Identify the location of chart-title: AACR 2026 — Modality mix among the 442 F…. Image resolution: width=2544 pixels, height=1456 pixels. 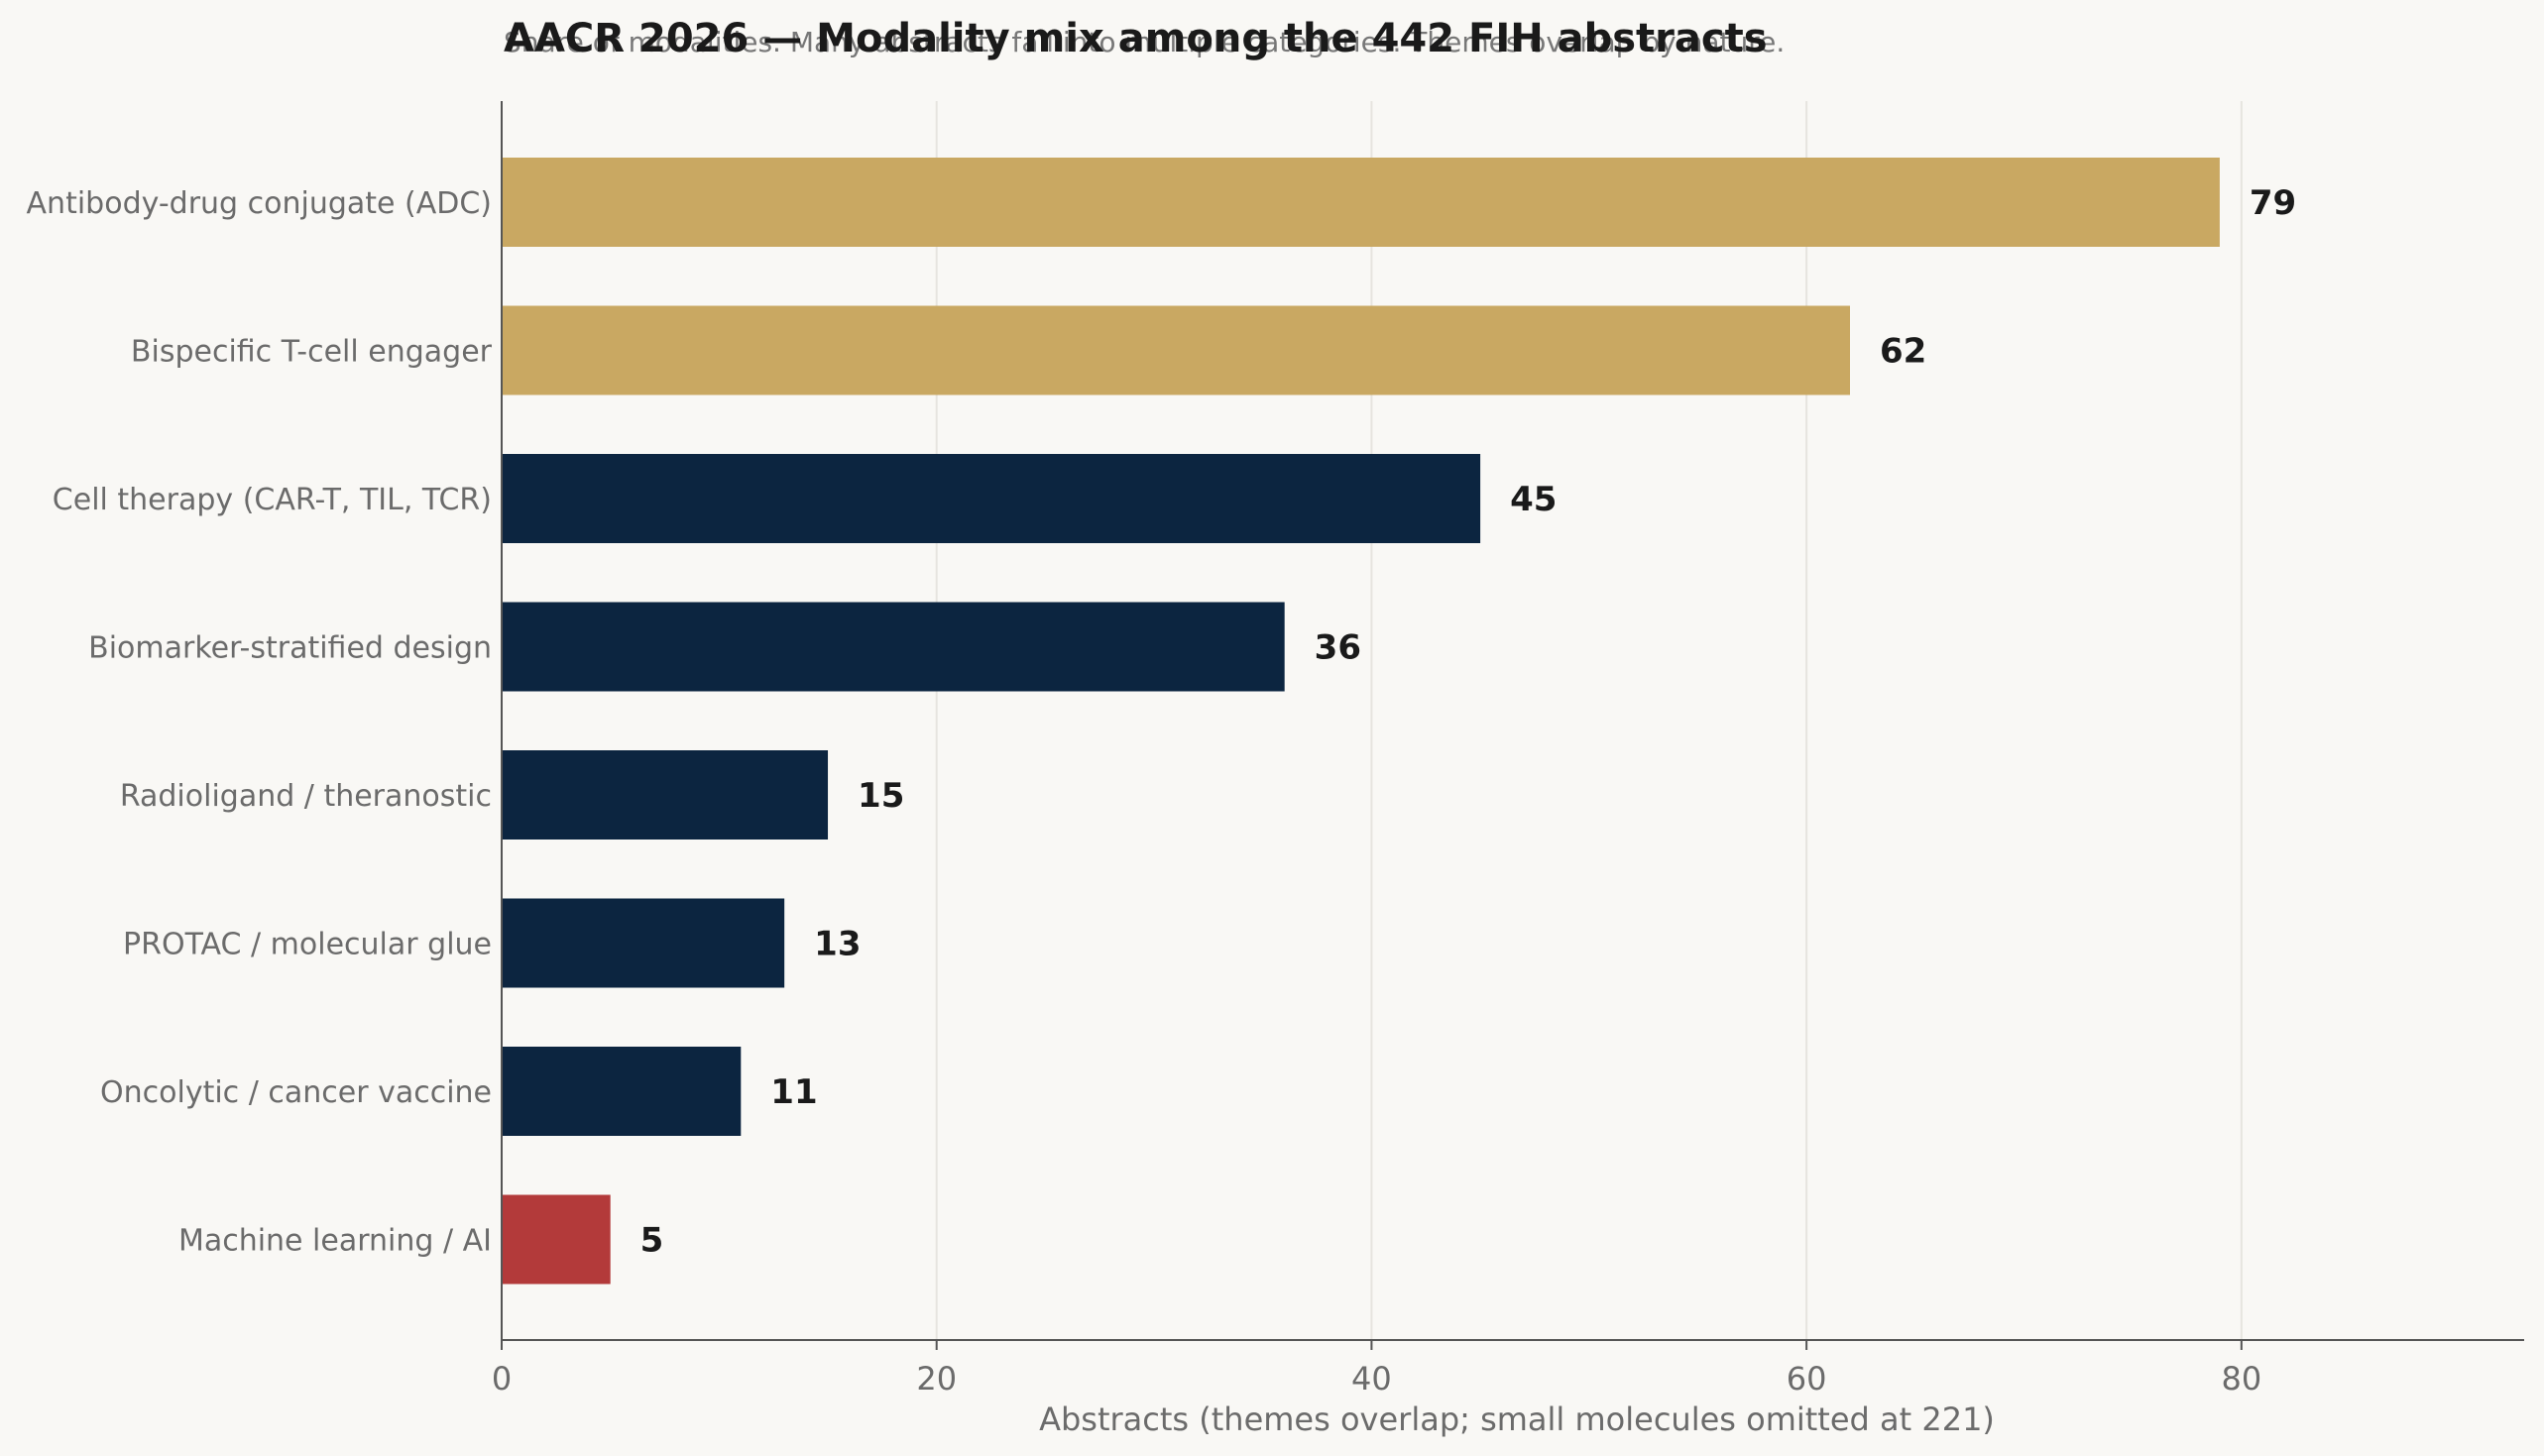
(1136, 38).